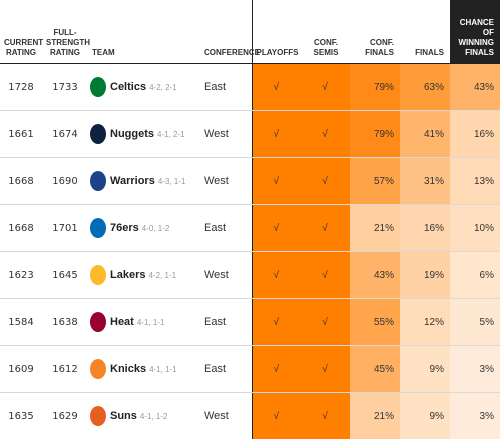 This screenshot has height=440, width=500. Describe the element at coordinates (475, 322) in the screenshot. I see `win-finals-cell: 5%` at that location.